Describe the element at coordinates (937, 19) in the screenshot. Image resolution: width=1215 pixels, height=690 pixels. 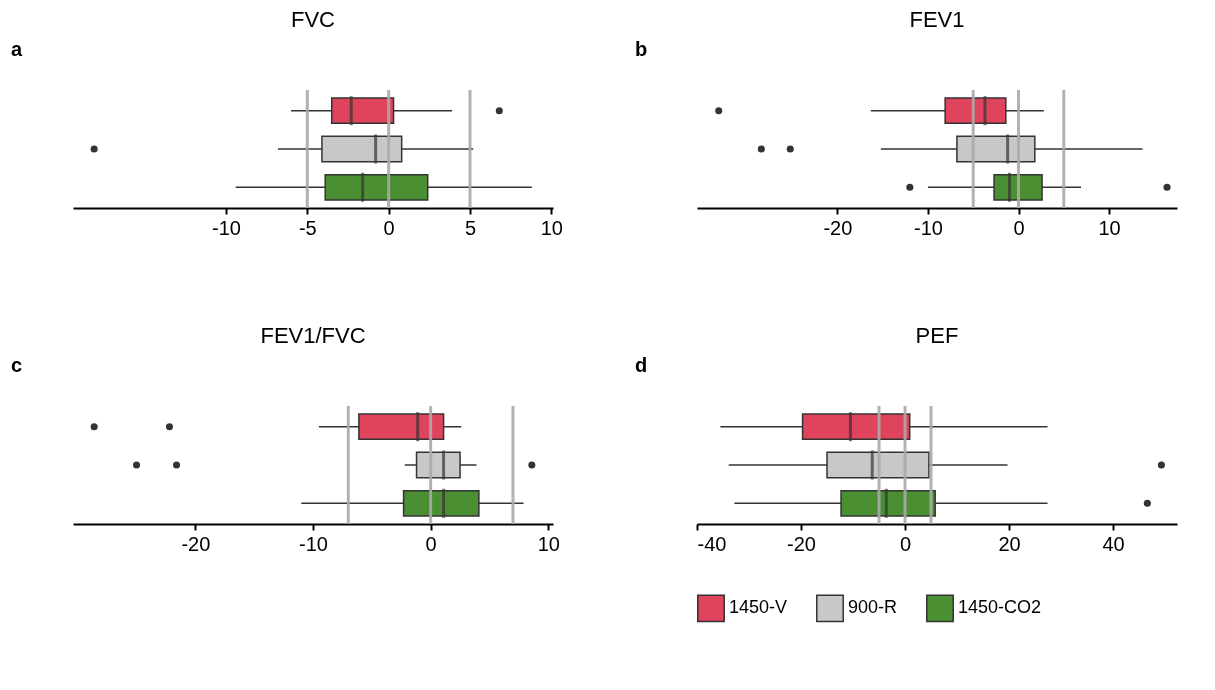
I see `chart-title: FEV1` at that location.